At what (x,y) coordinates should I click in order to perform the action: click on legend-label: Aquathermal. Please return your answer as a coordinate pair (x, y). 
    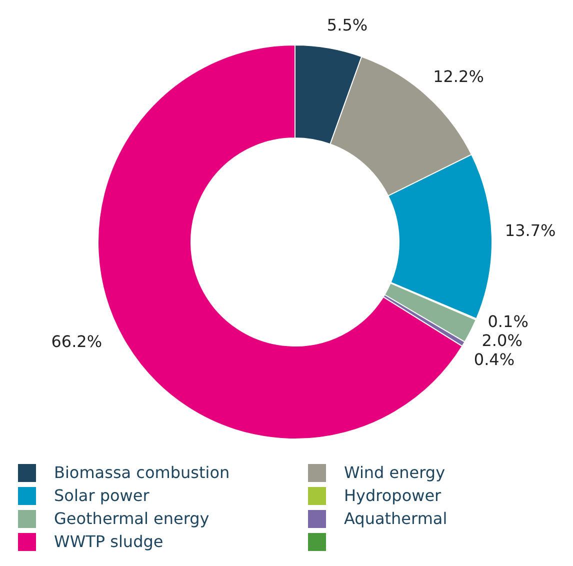
    Looking at the image, I should click on (396, 518).